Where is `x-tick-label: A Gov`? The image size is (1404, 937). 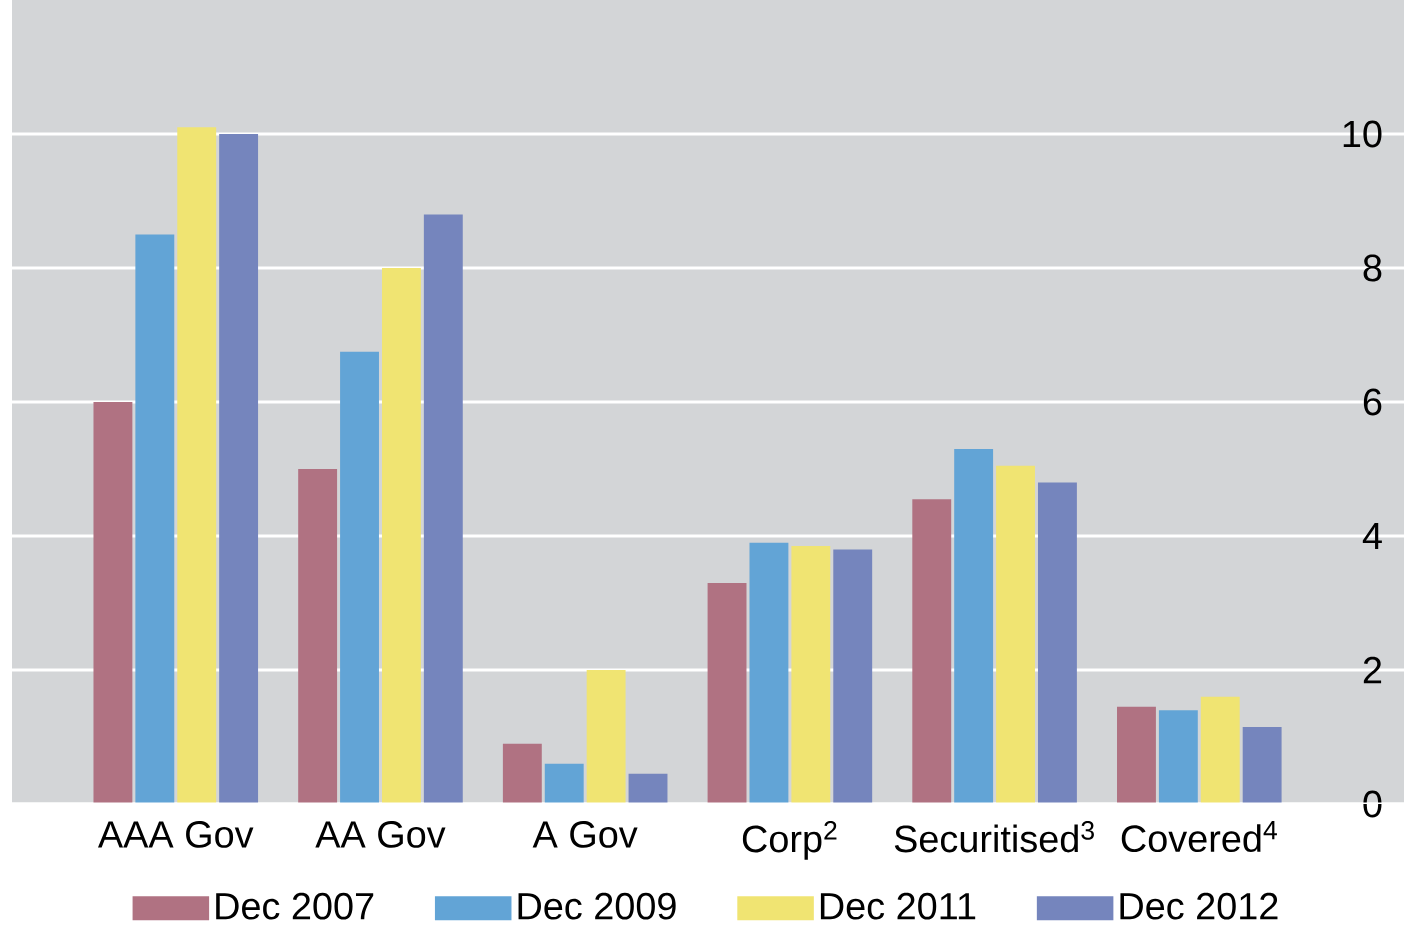
x-tick-label: A Gov is located at coordinates (585, 834).